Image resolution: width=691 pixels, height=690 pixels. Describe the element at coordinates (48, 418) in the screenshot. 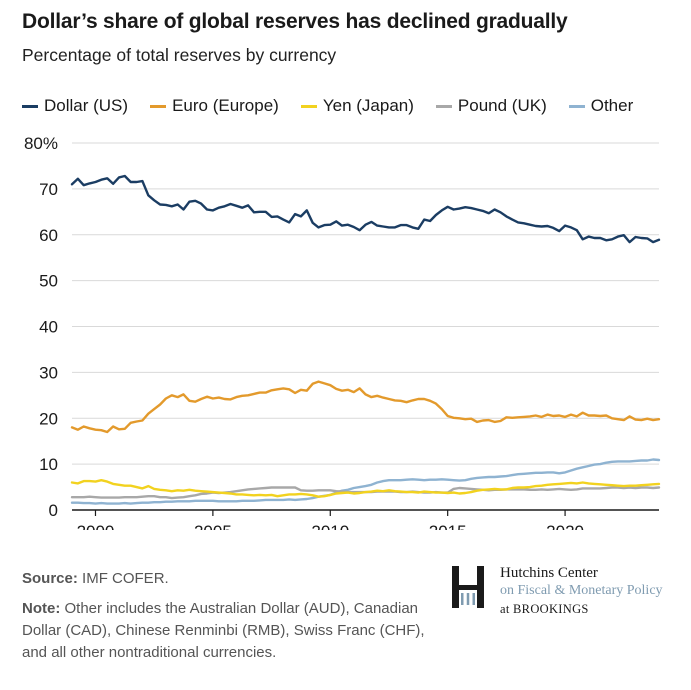

I see `y-tick-label: 20` at that location.